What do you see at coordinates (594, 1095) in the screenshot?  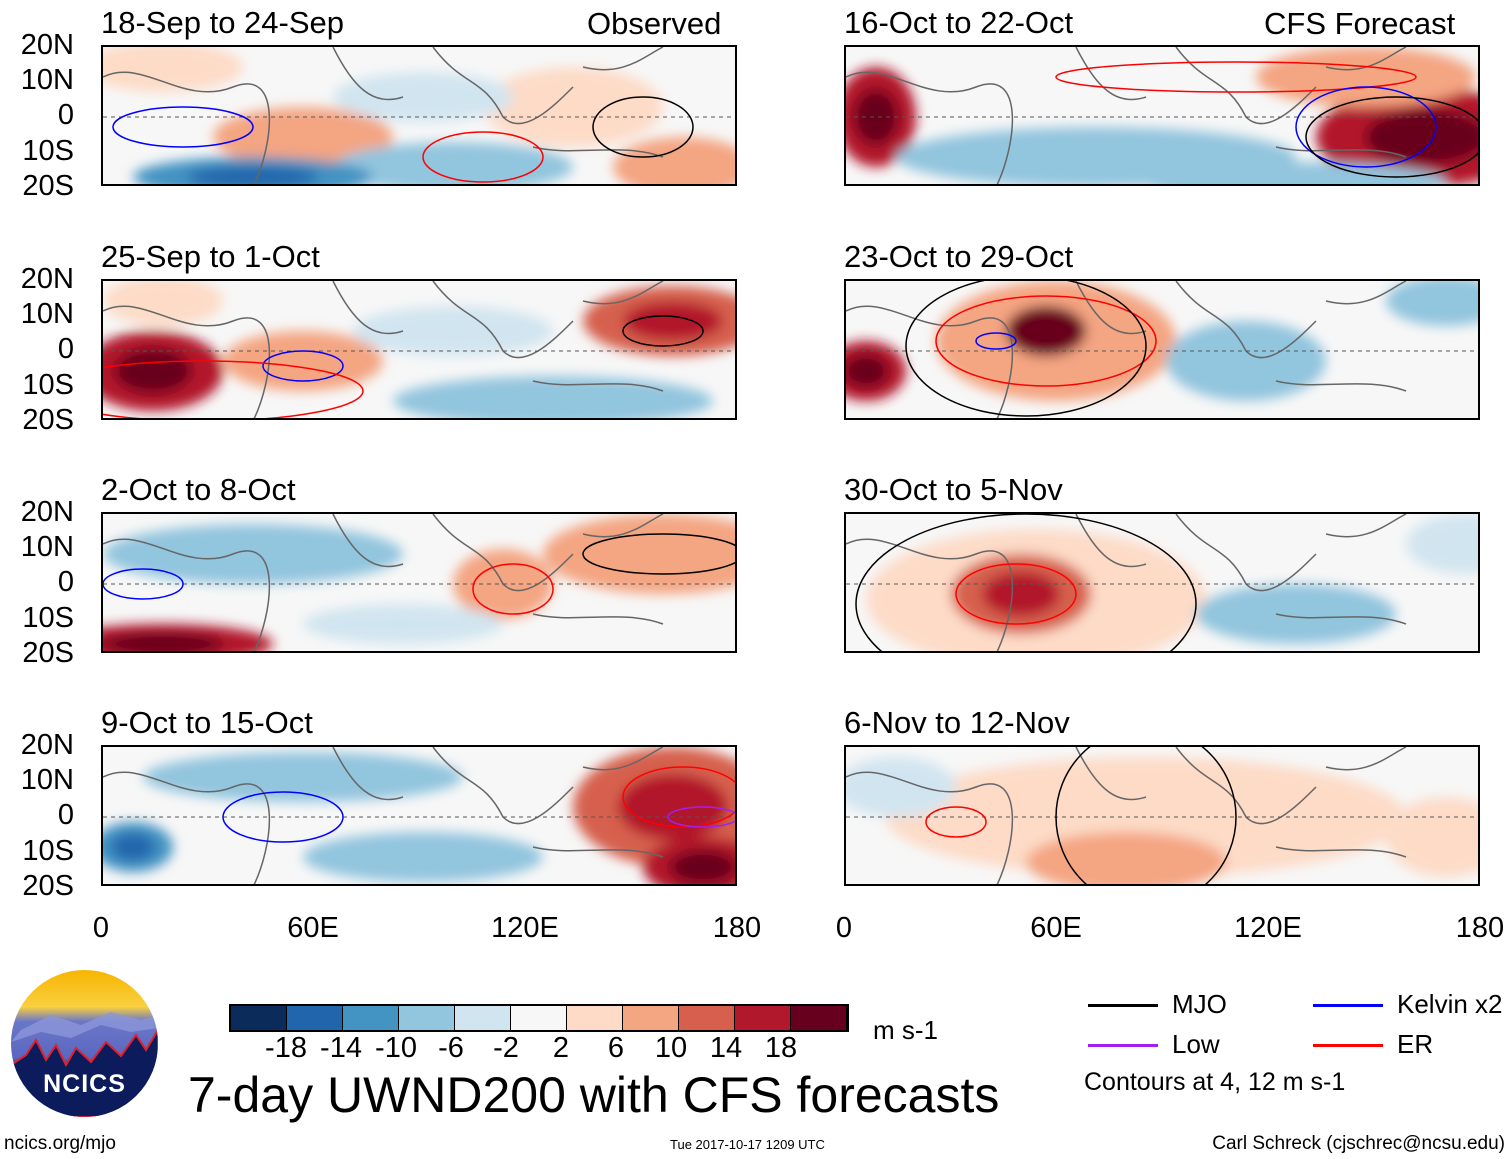 I see `figure-title: 7-day UWND200 with CFS forecasts` at bounding box center [594, 1095].